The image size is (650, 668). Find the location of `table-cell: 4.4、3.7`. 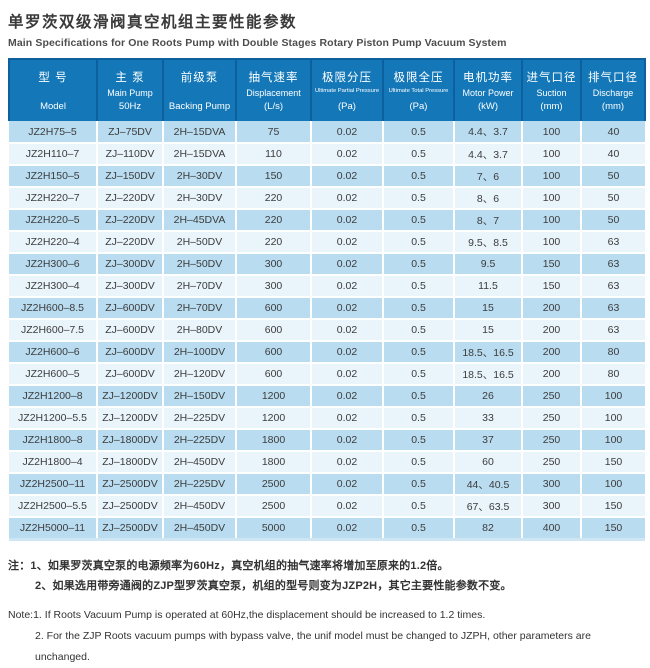

table-cell: 4.4、3.7 is located at coordinates (487, 132).